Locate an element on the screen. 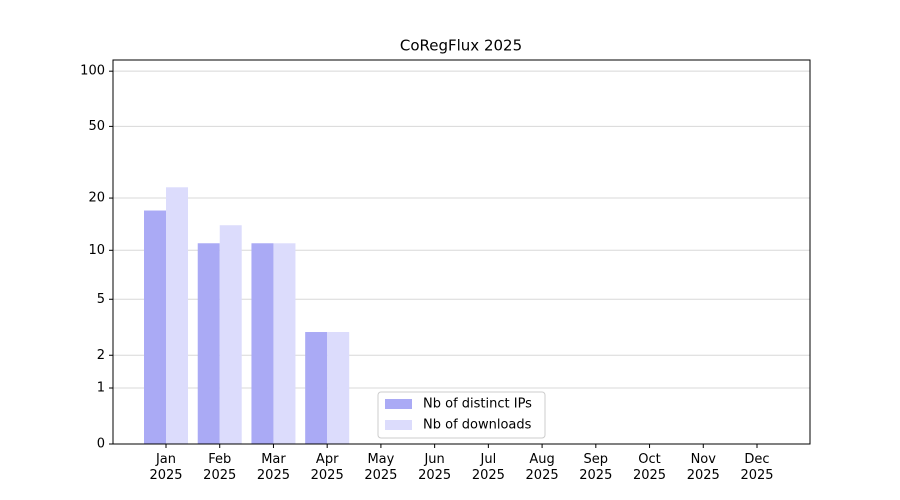 The height and width of the screenshot is (500, 900). legend is located at coordinates (461, 415).